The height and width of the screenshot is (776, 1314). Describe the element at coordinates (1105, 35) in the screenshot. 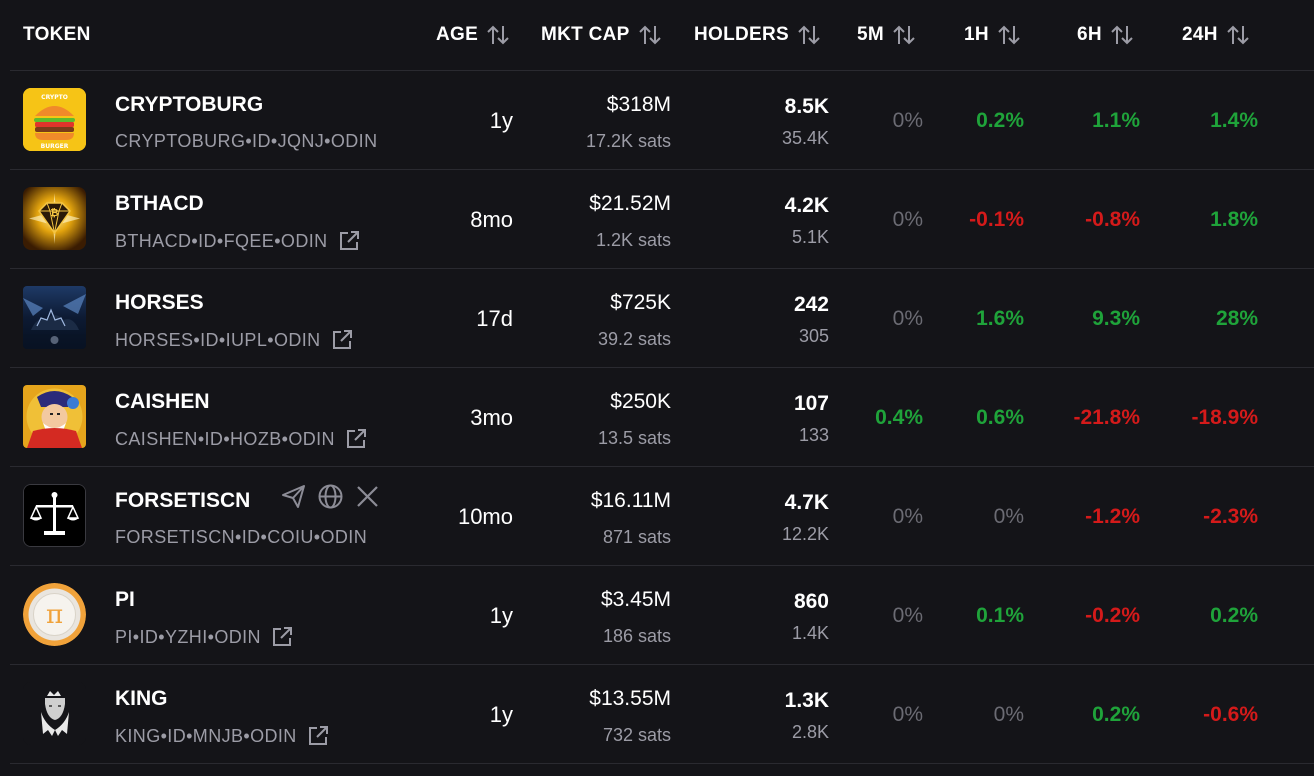

I see `col-6h: 6H` at that location.